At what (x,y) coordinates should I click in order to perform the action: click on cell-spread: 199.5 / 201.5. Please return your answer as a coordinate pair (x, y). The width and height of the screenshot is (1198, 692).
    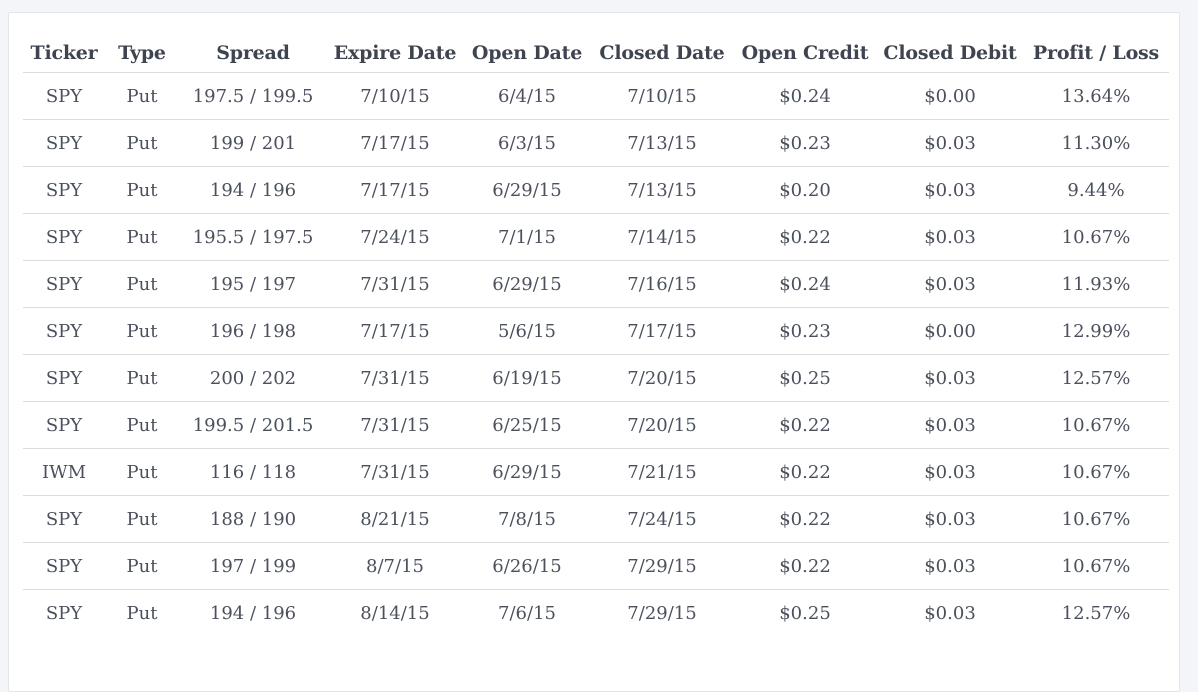
    Looking at the image, I should click on (253, 425).